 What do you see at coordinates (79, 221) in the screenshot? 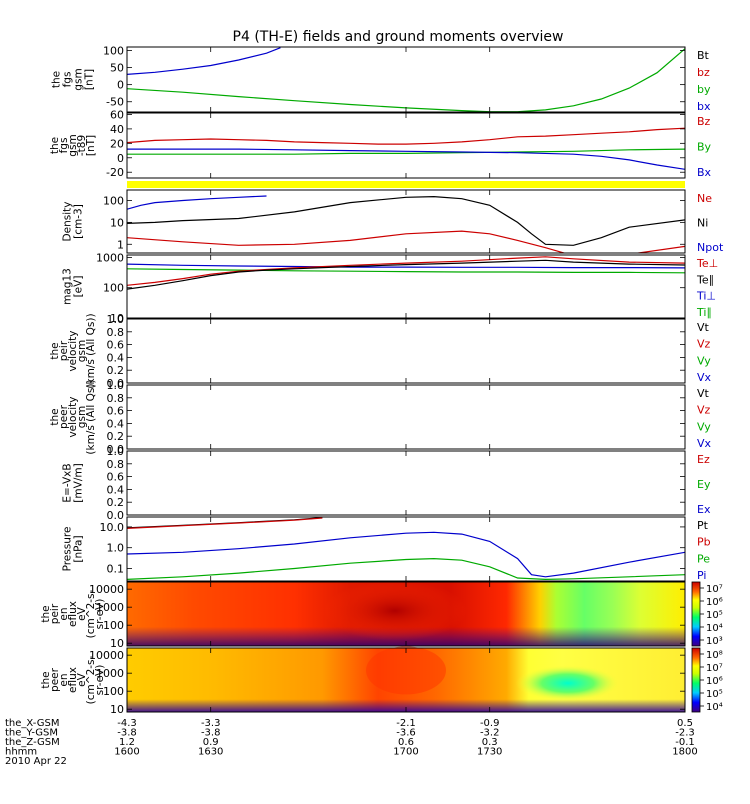
I see `y-axis-label: [cm-3]` at bounding box center [79, 221].